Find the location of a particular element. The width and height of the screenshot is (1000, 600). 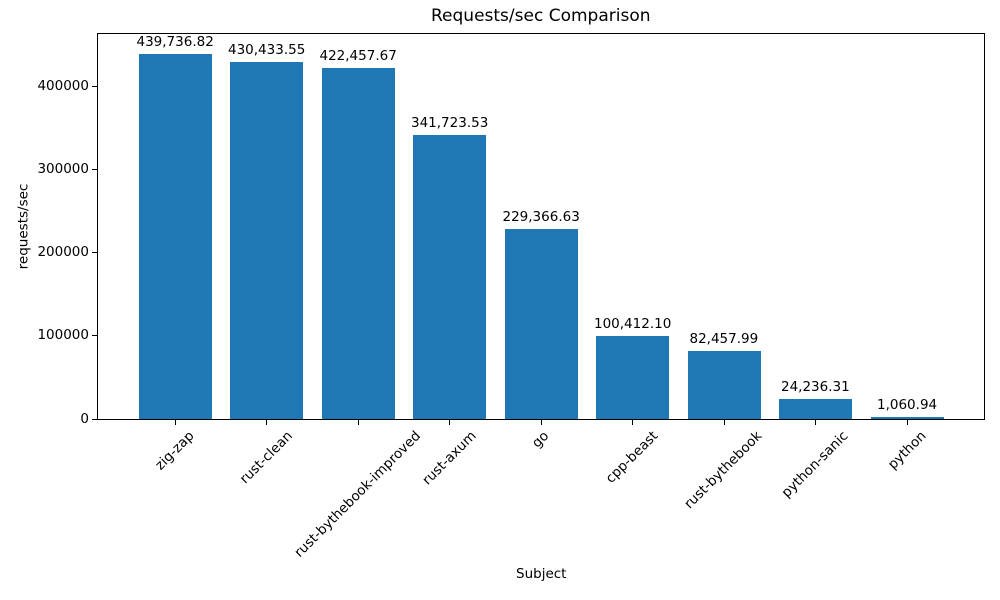

bar-zig-zap is located at coordinates (175, 236).